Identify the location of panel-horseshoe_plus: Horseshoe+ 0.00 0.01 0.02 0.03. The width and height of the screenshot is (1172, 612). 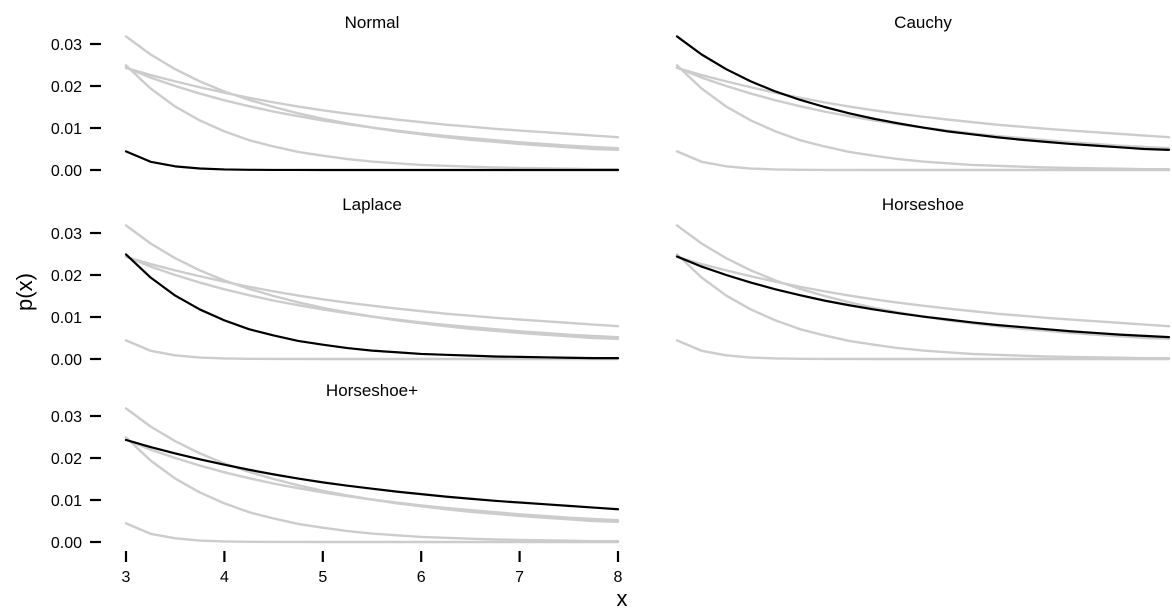
(335, 466).